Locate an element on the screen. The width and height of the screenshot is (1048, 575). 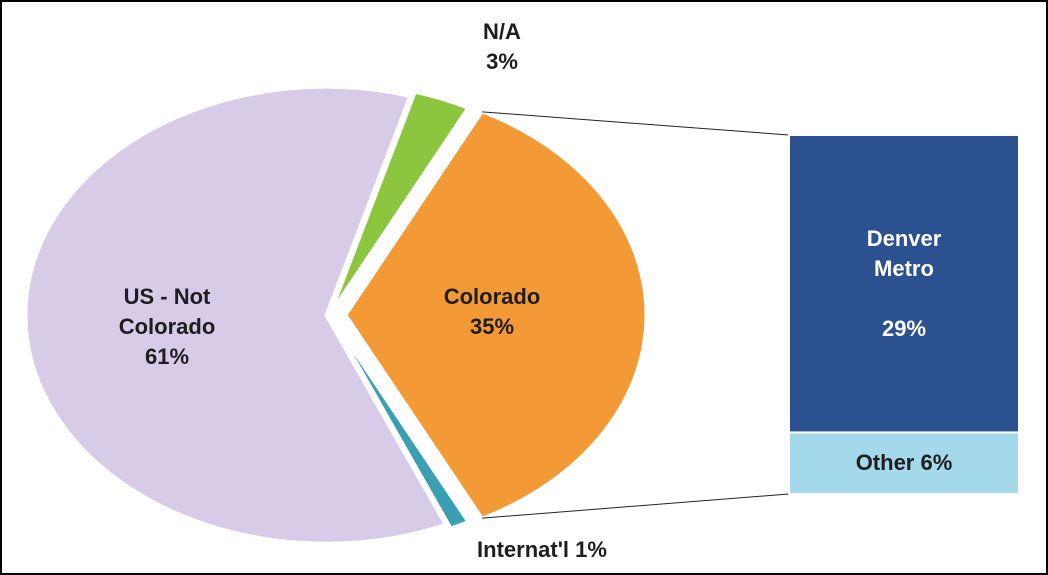
slice-name: Colorado is located at coordinates (492, 296).